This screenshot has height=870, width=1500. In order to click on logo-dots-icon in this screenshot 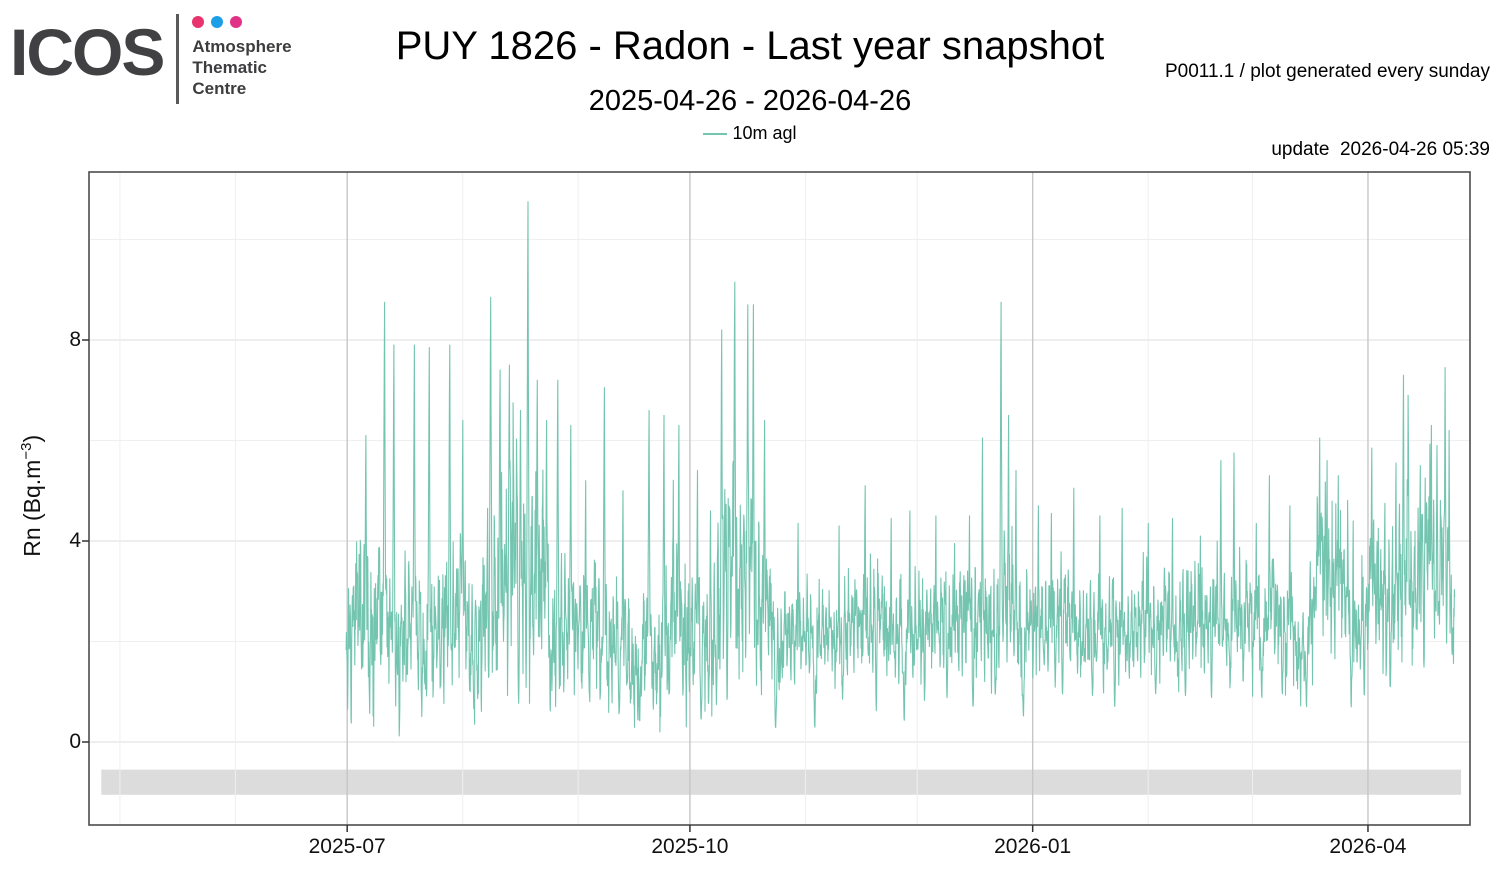, I will do `click(241, 22)`.